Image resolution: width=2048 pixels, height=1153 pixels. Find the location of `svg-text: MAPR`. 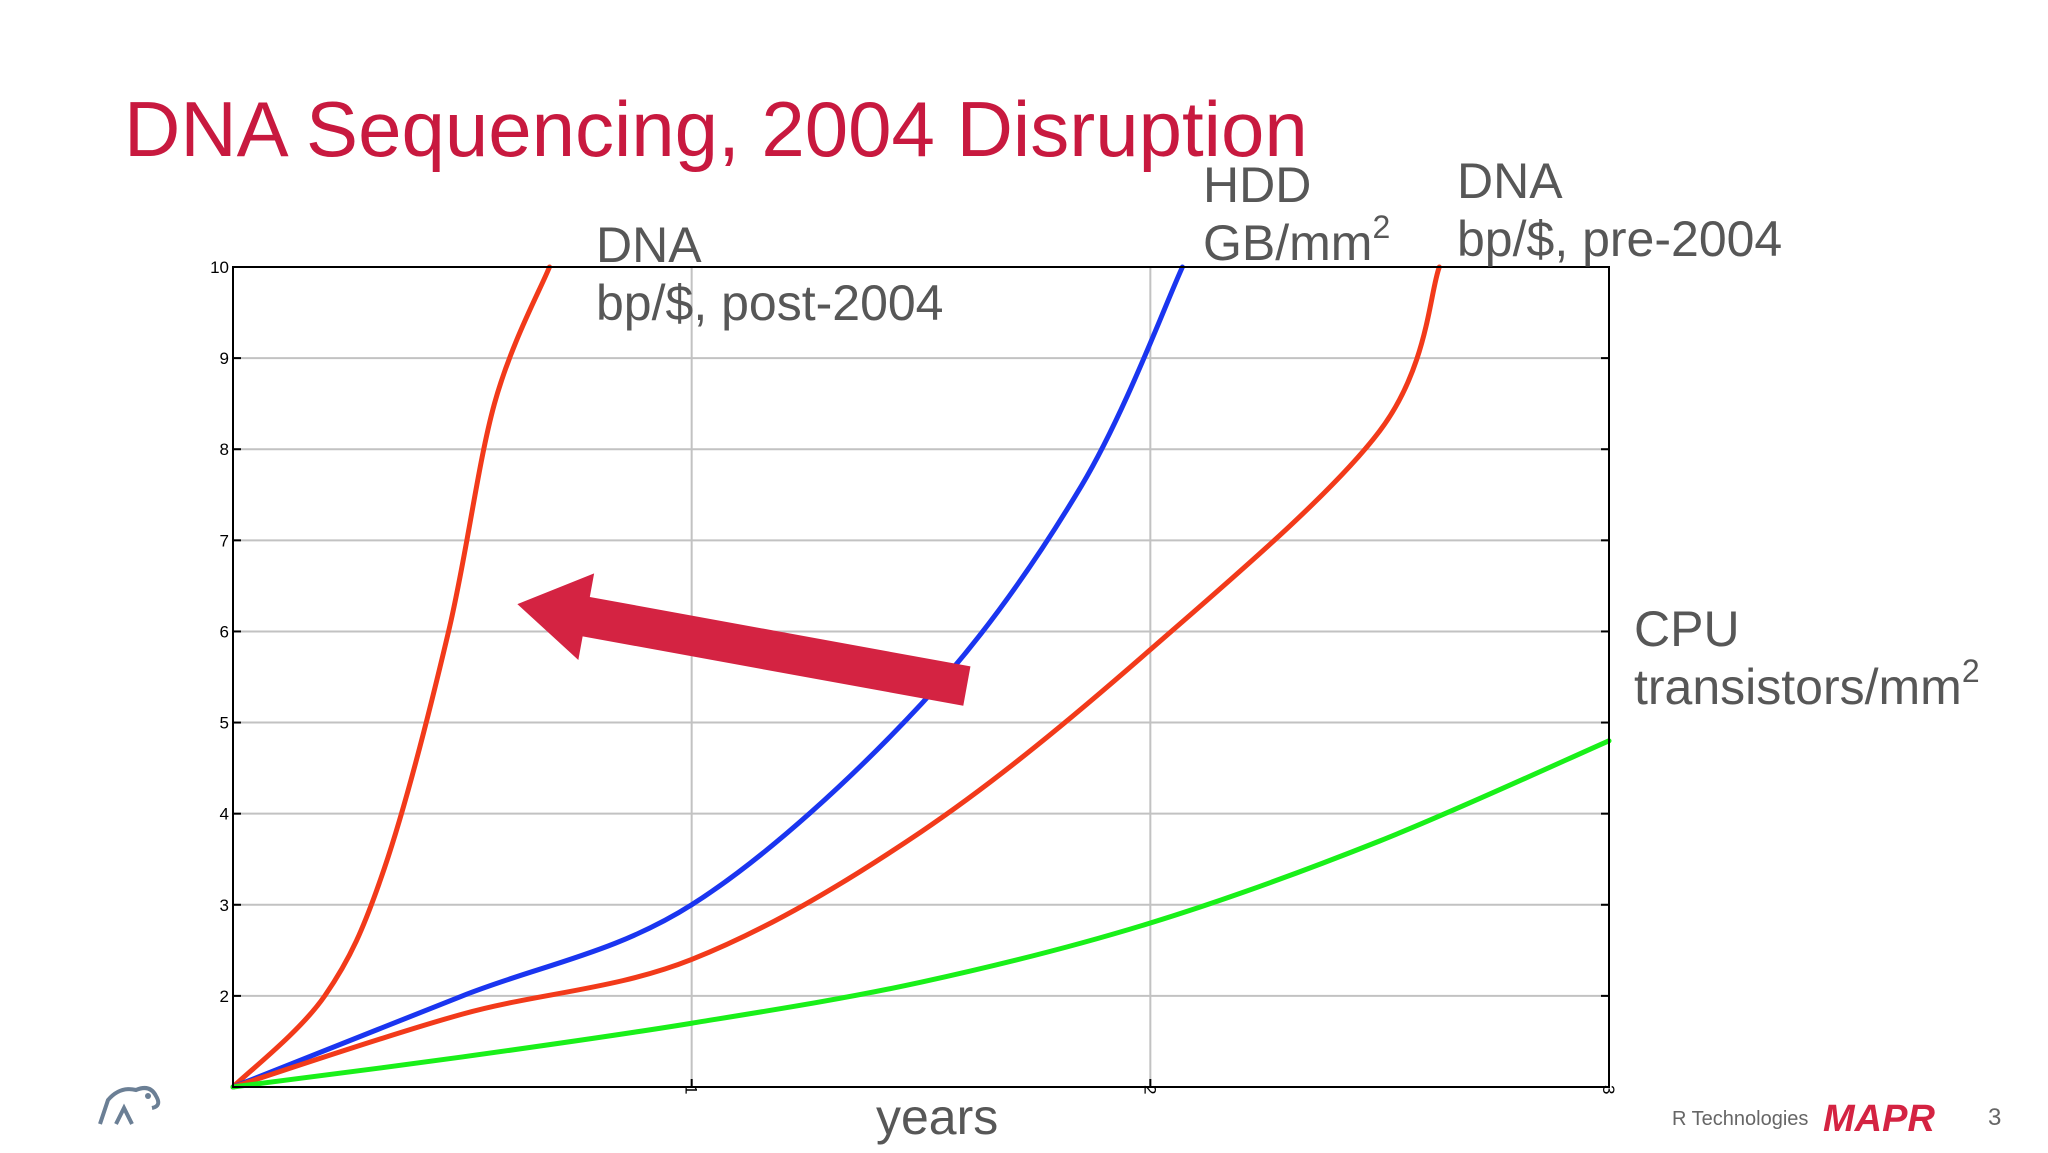

svg-text: MAPR is located at coordinates (1879, 1118).